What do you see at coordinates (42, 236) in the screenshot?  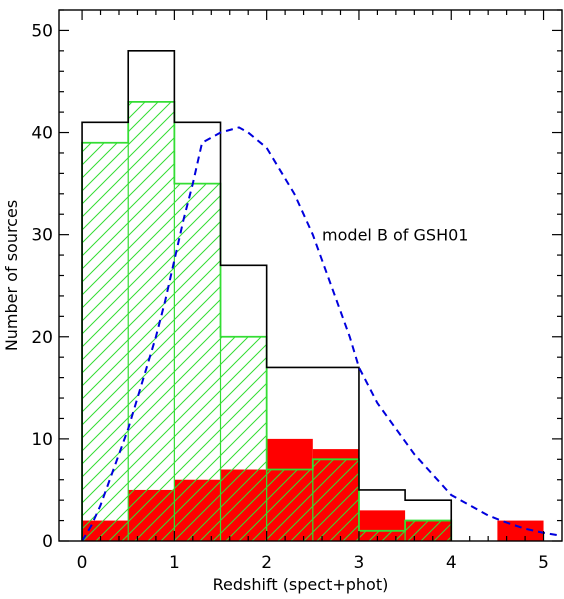 I see `y-tick-label: 30` at bounding box center [42, 236].